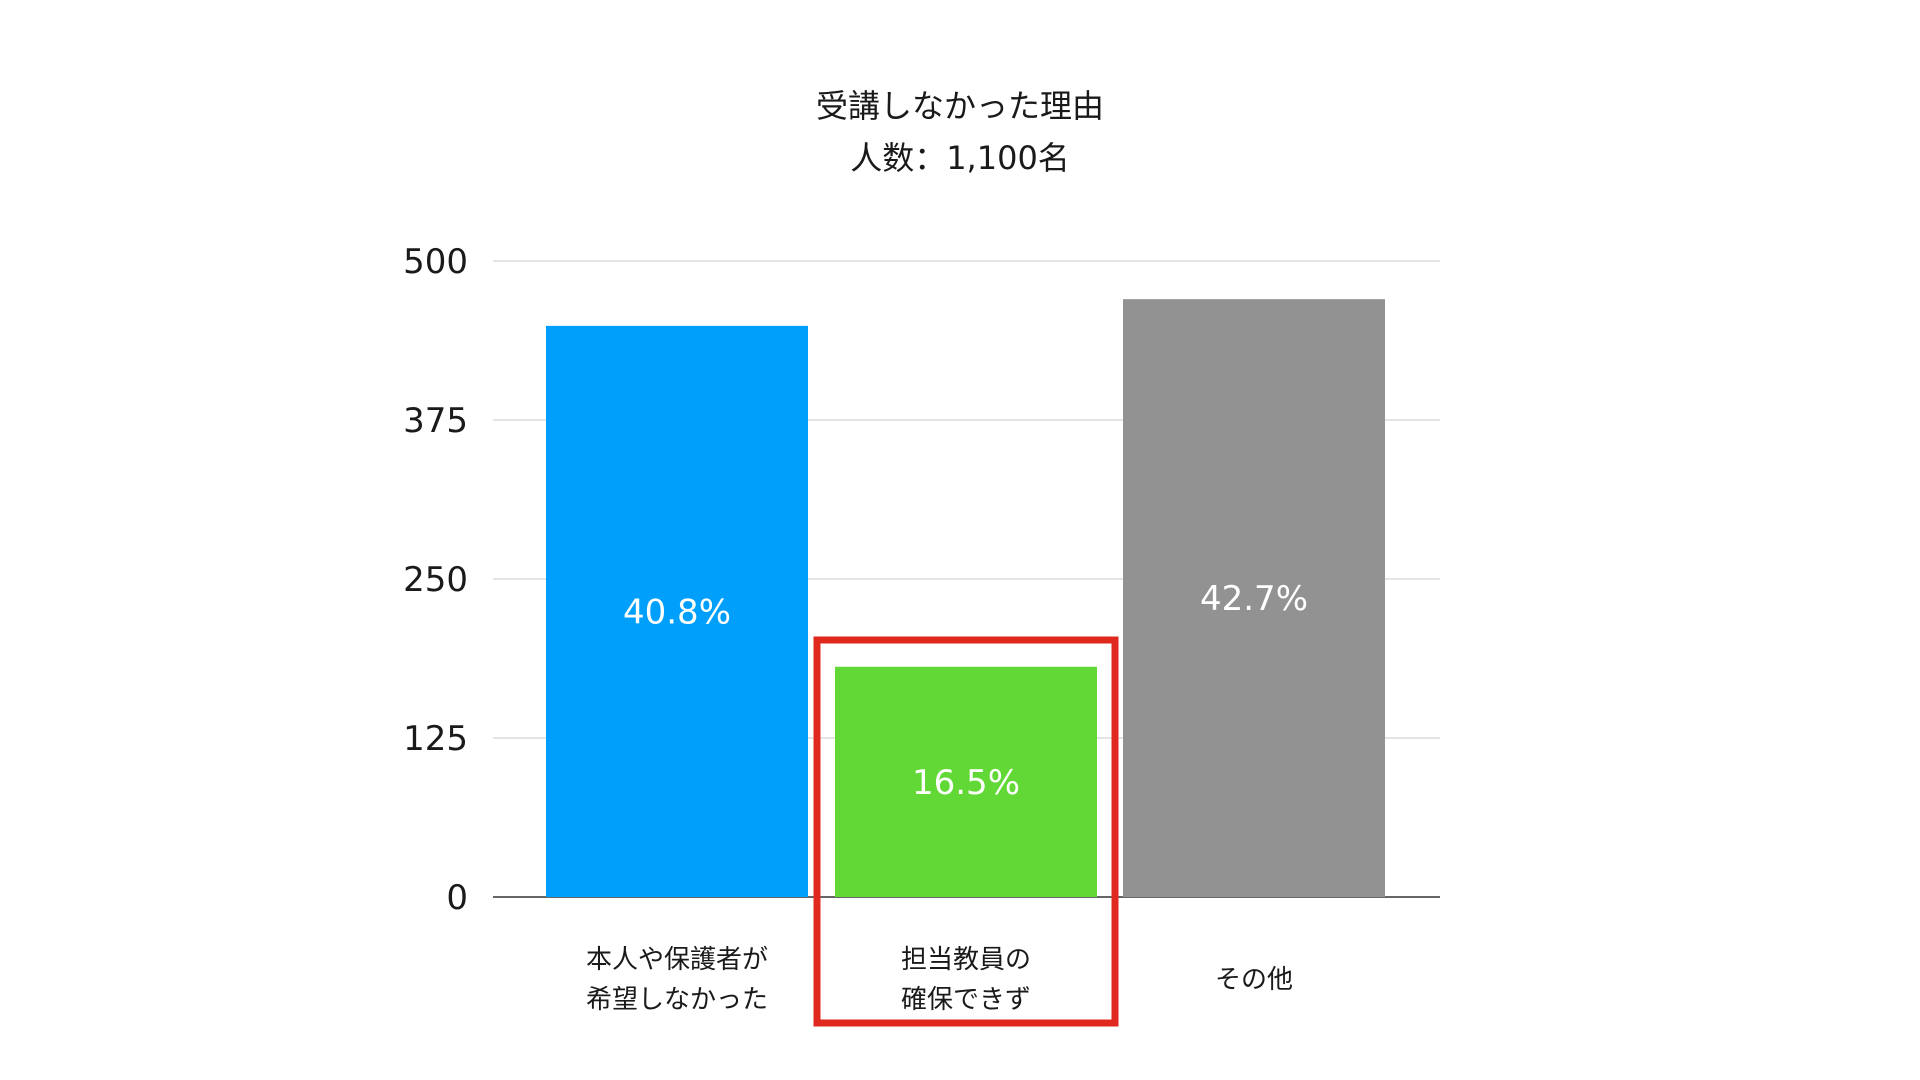 The height and width of the screenshot is (1080, 1920). I want to click on category-label: 確保できず, so click(966, 1000).